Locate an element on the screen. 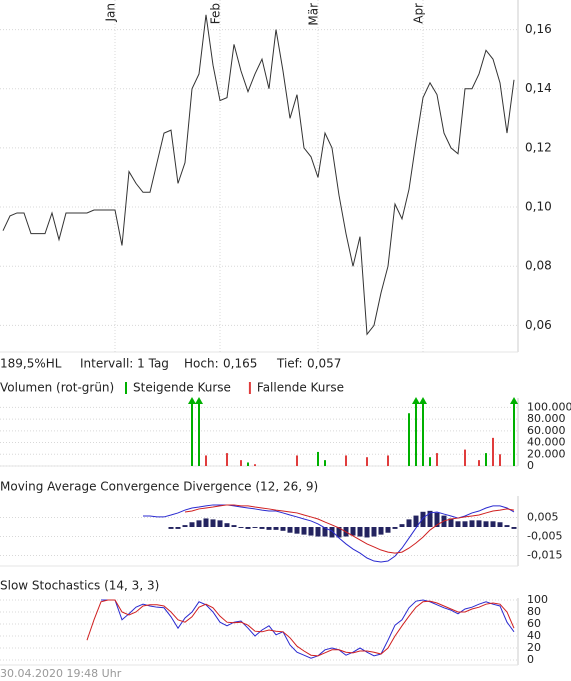  y-tick-label: 0,12 is located at coordinates (538, 147).